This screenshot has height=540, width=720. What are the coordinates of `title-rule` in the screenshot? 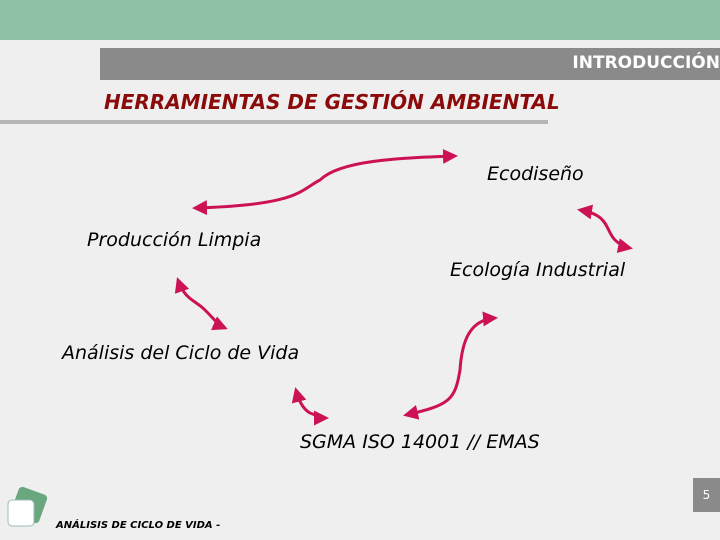 It's located at (274, 122).